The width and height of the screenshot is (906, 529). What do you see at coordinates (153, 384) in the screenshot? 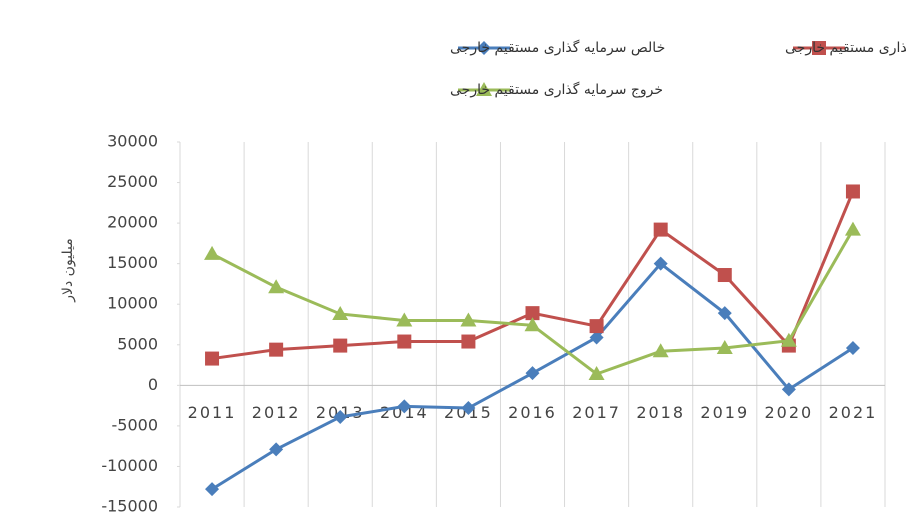
I see `y-tick-label: 0` at bounding box center [153, 384].